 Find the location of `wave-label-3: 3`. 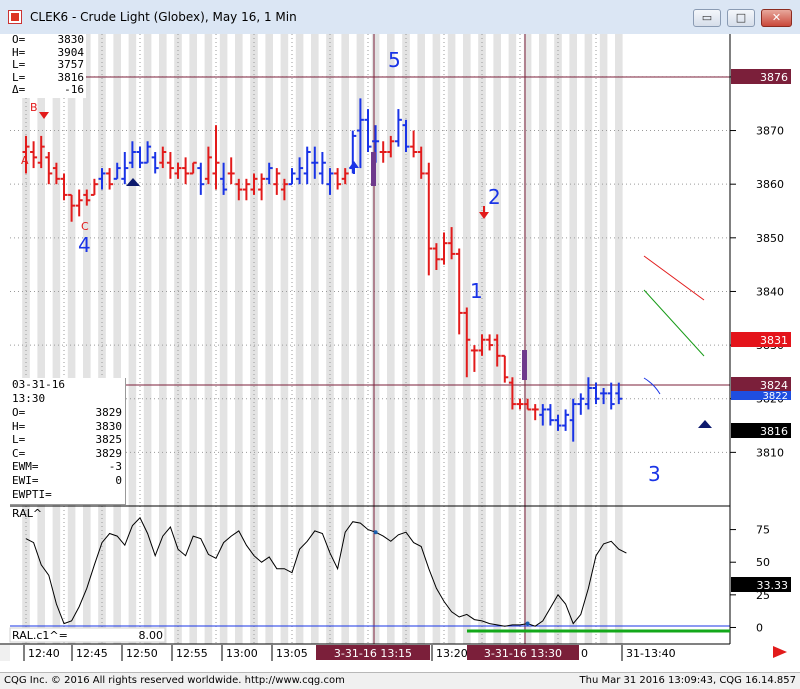

wave-label-3: 3 is located at coordinates (654, 474).